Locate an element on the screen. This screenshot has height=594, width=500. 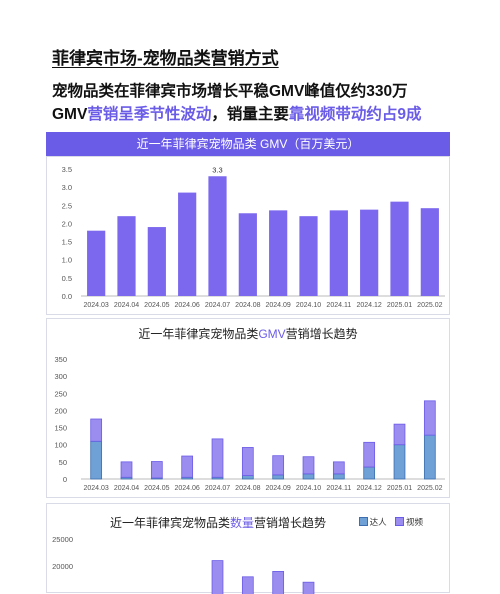
y-tick-label: 1.5 is located at coordinates (67, 242).